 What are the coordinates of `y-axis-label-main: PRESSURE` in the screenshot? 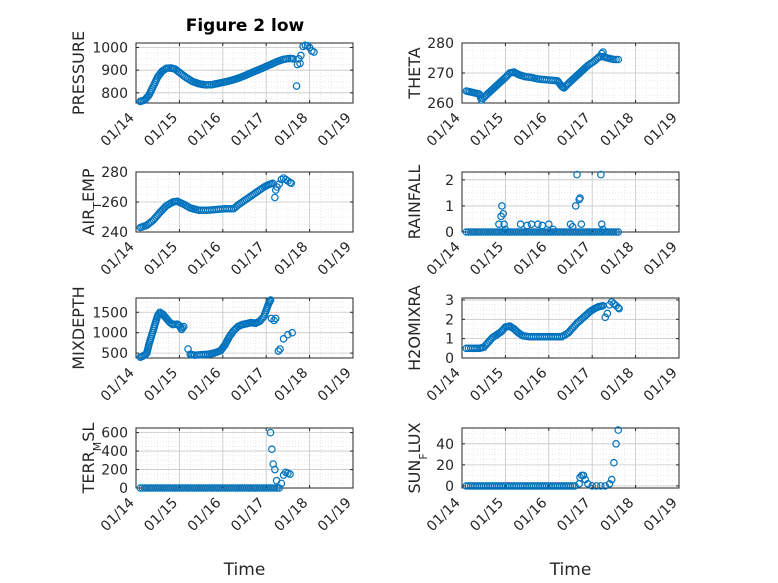 It's located at (78, 73).